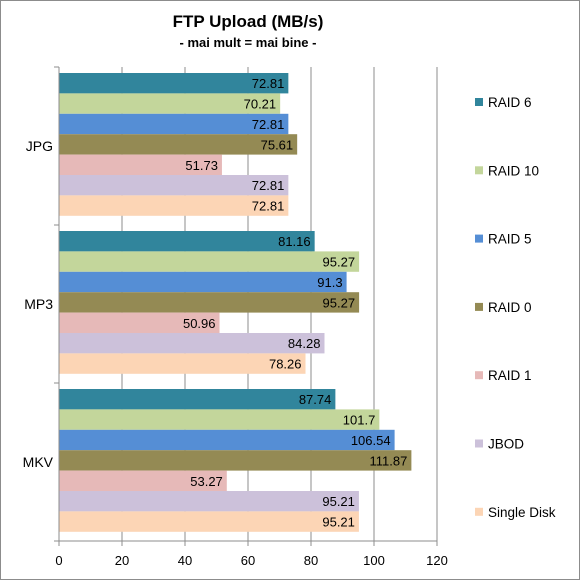 This screenshot has width=580, height=580. What do you see at coordinates (315, 399) in the screenshot?
I see `data-label: 87.74` at bounding box center [315, 399].